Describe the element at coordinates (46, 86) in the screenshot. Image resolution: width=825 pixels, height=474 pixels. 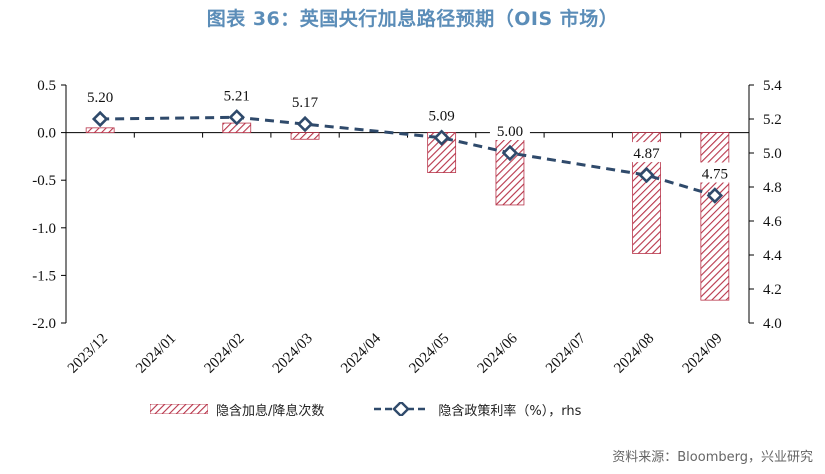
I see `left-y-tick-label: 0.5` at that location.